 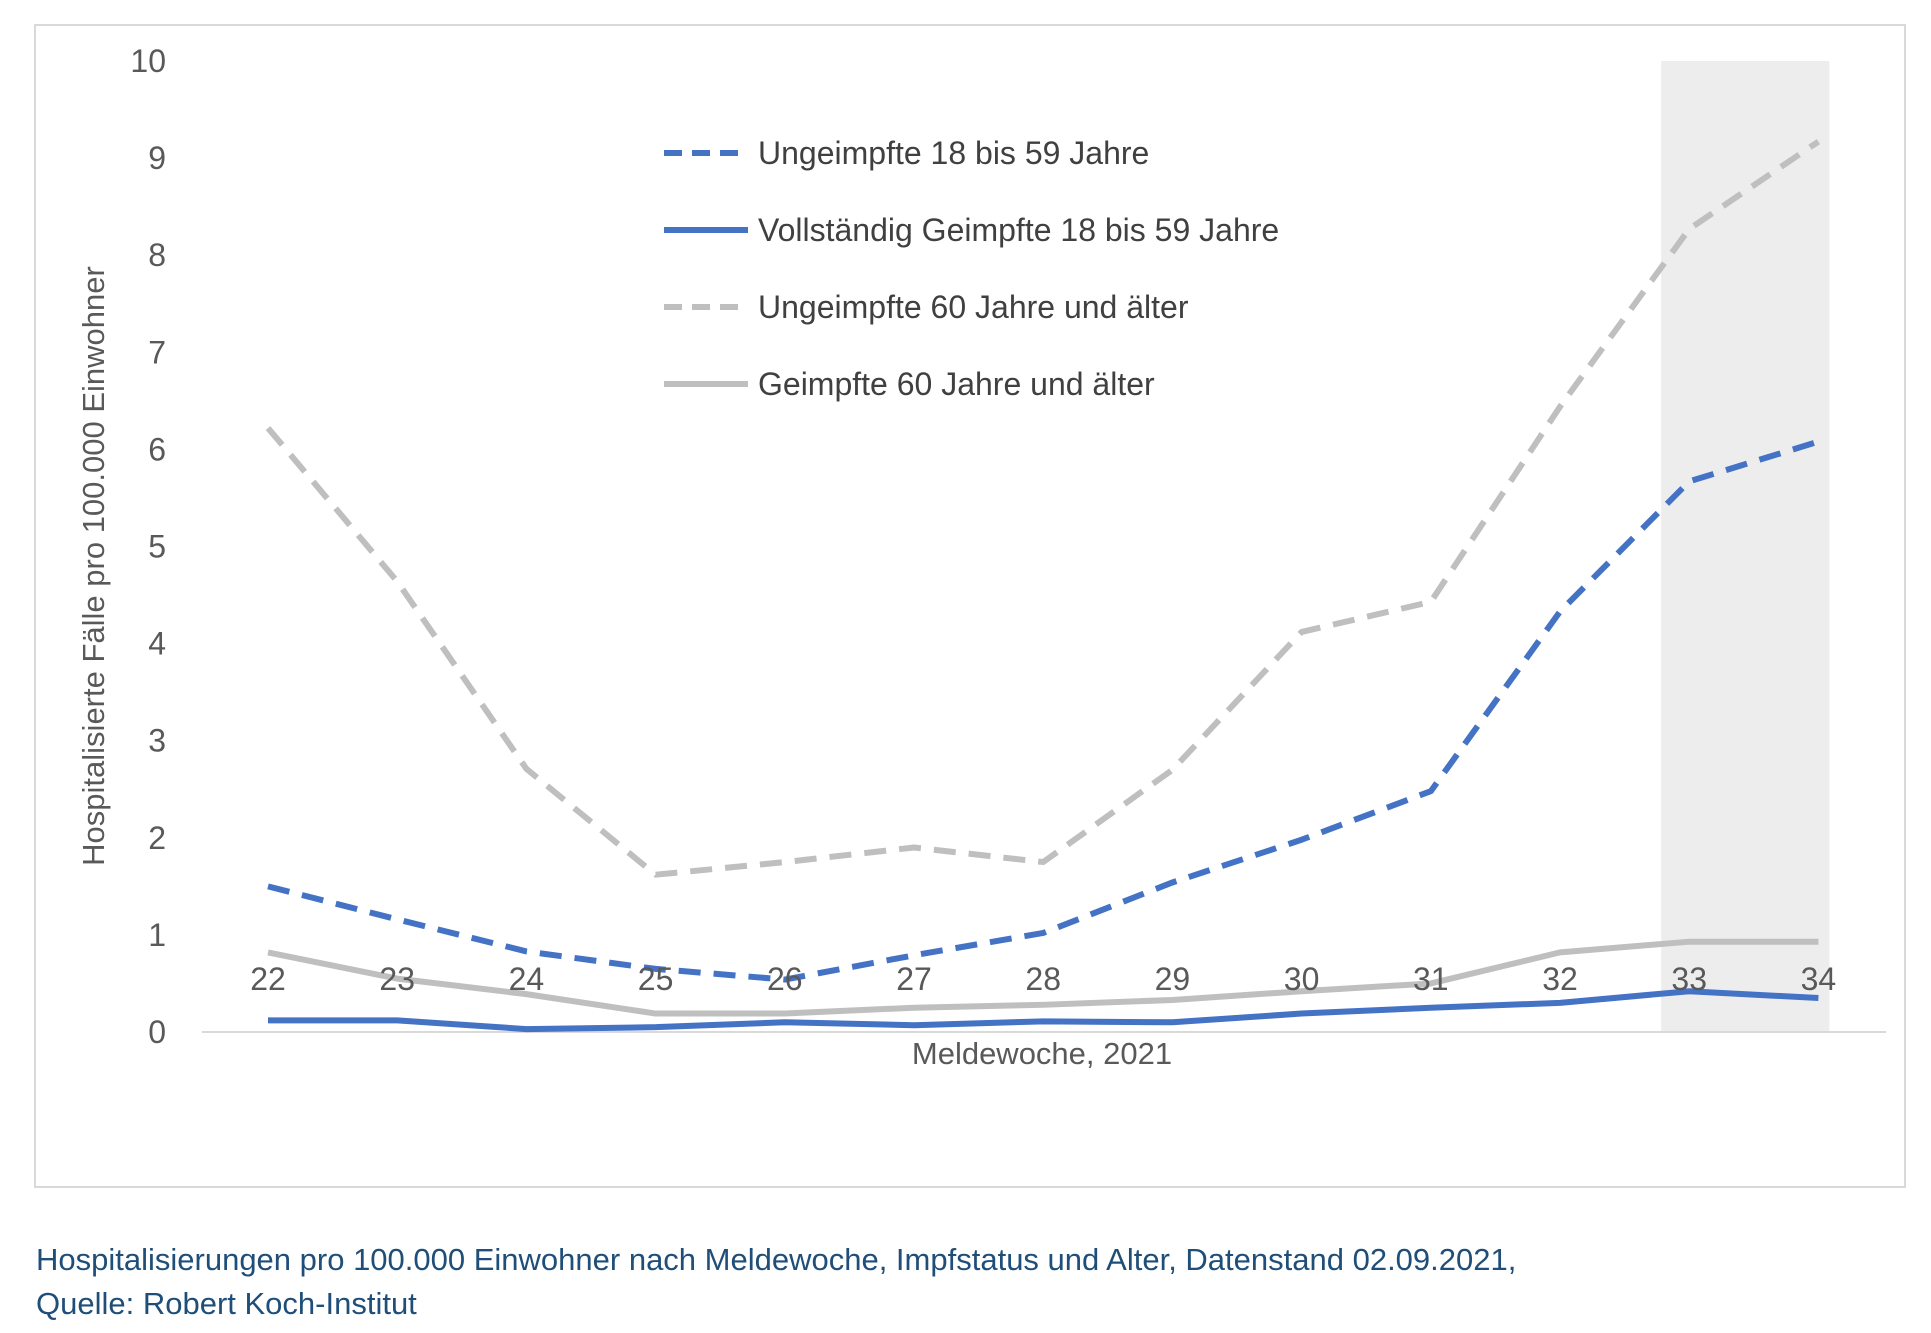 What do you see at coordinates (157, 255) in the screenshot?
I see `y-tick-label: 8` at bounding box center [157, 255].